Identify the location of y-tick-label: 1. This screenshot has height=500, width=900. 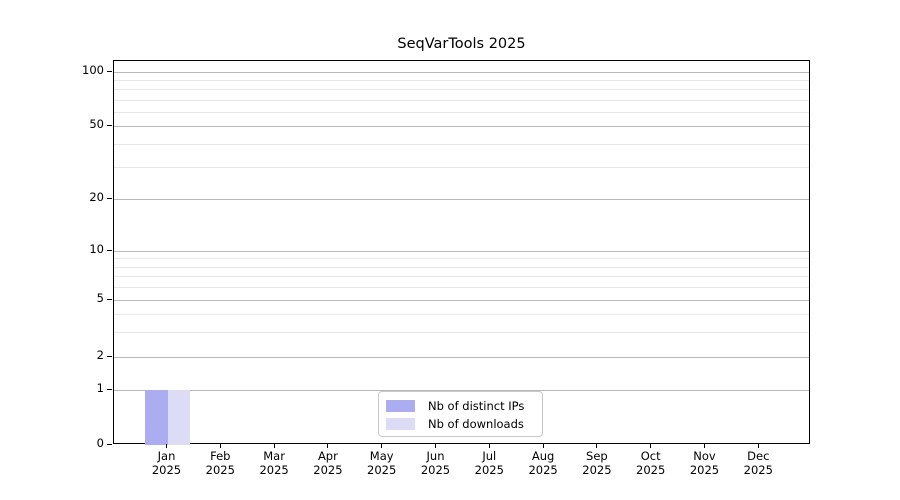
(100, 388).